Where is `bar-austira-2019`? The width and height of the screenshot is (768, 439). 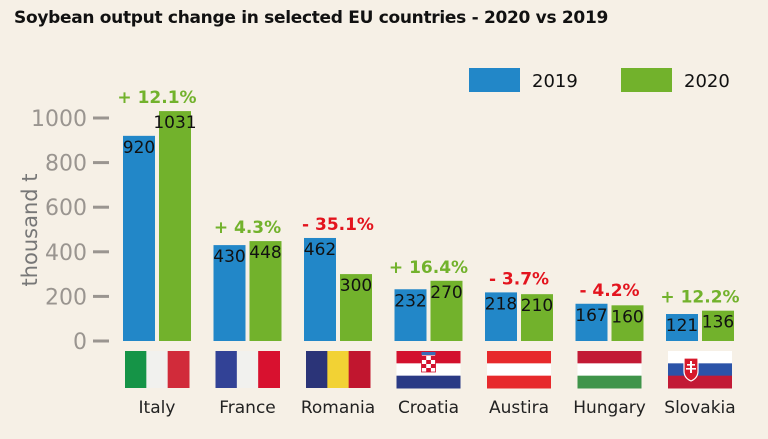
bar-austira-2019 is located at coordinates (501, 316).